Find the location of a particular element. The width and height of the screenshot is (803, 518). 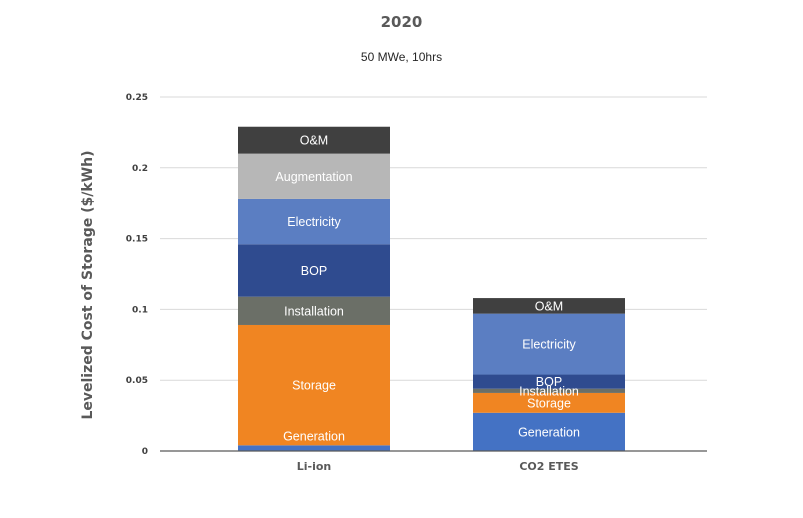

y-tick-label: 0.15 is located at coordinates (137, 240).